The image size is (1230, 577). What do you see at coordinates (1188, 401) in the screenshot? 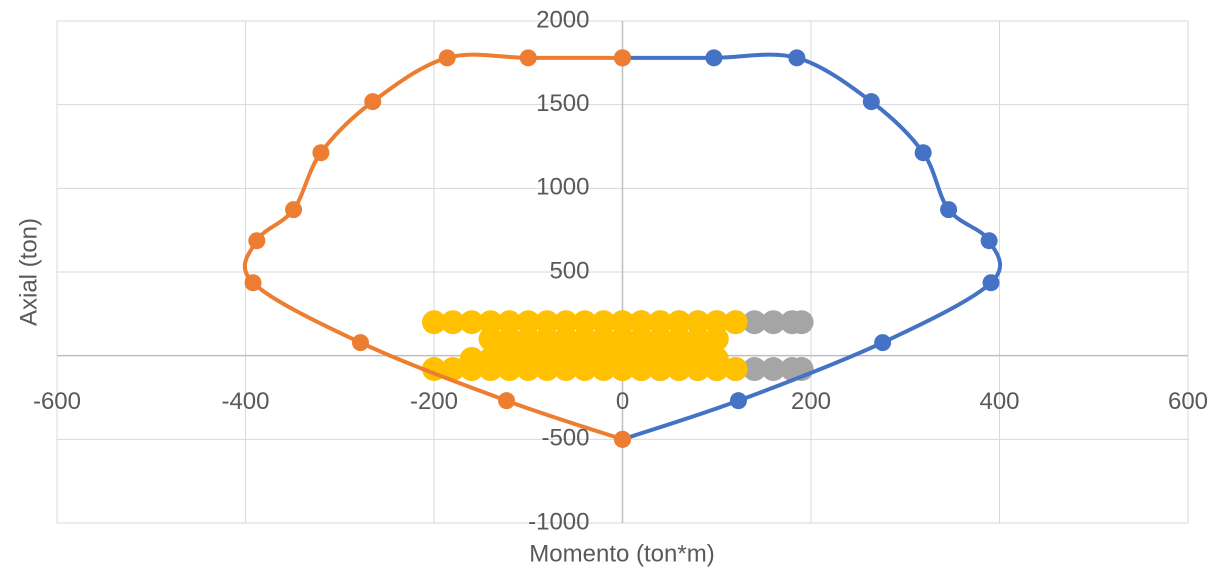
I see `x-tick-label: 600` at bounding box center [1188, 401].